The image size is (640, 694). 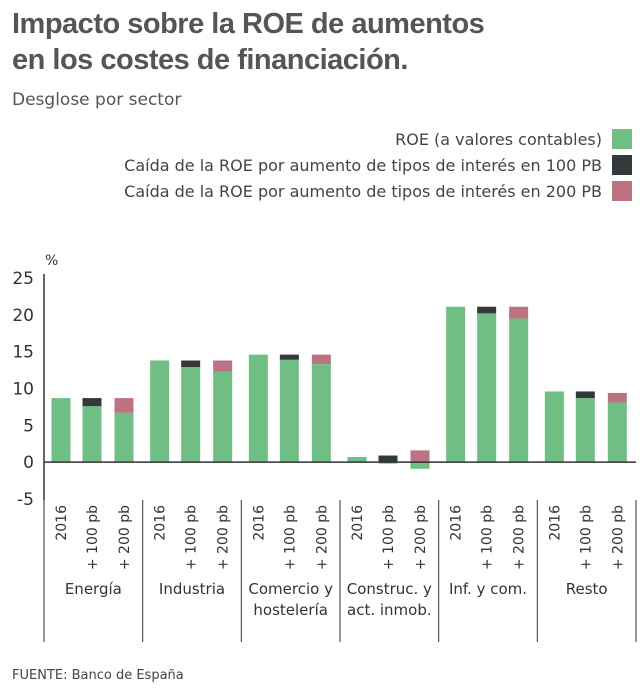 I want to click on y-tick-label: 10, so click(x=23, y=390).